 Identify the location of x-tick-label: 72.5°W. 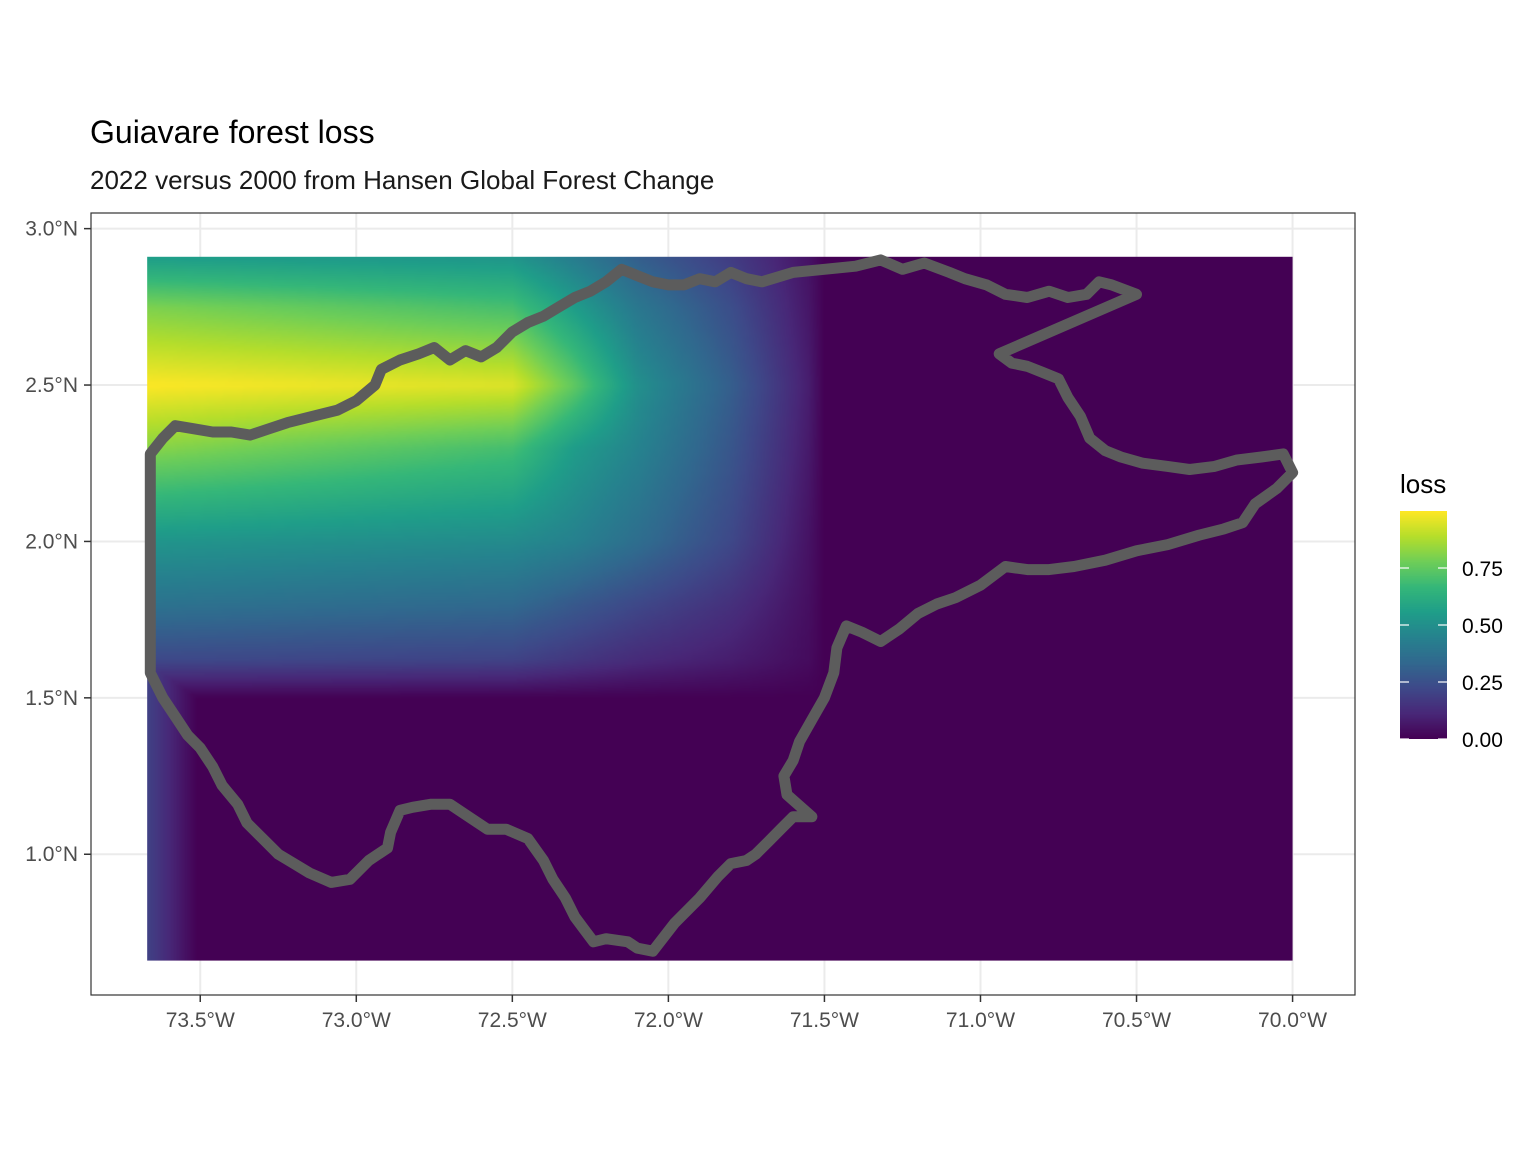
(512, 1020).